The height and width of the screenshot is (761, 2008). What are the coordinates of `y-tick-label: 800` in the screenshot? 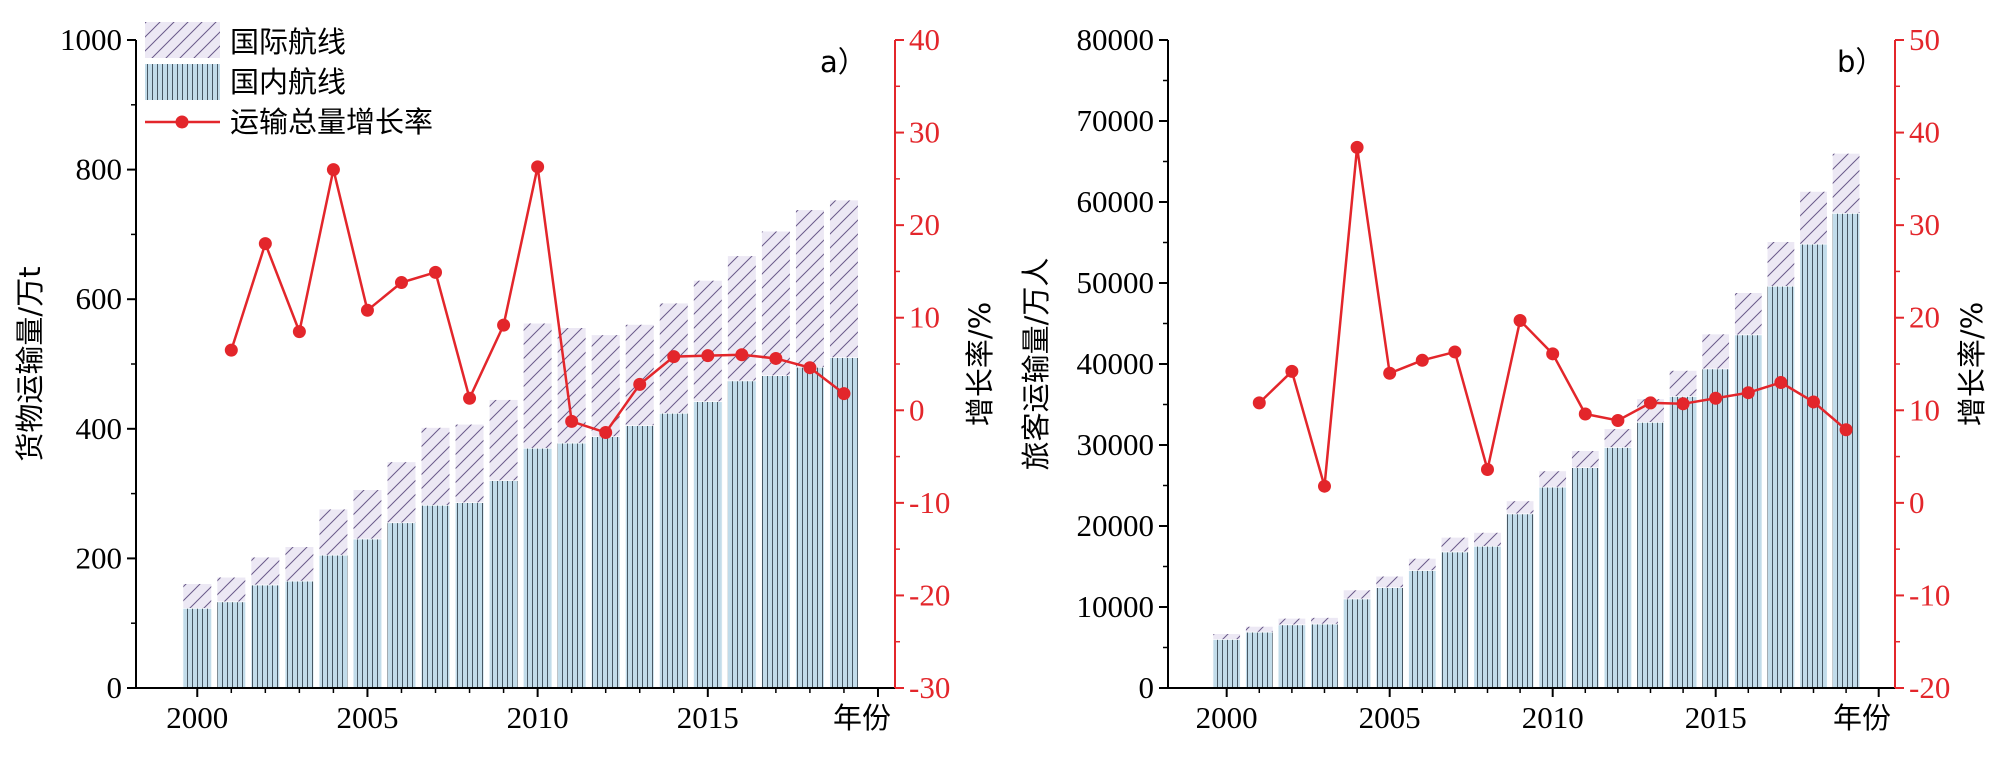 It's located at (99, 169).